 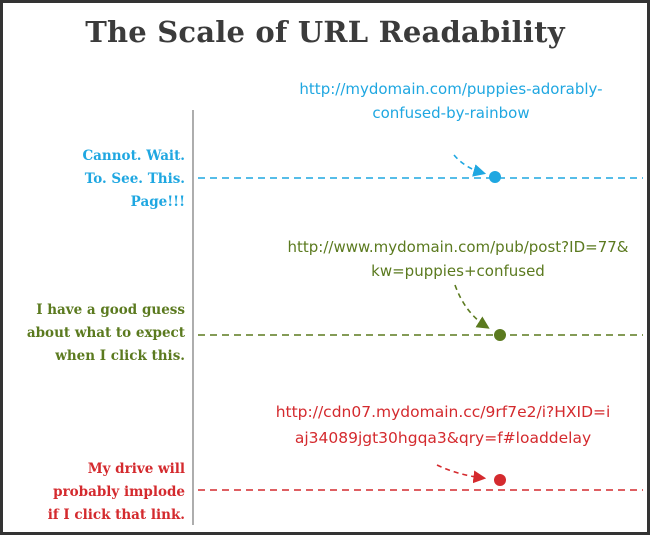 I want to click on url-line: http://cdn07.mydomain.cc/9rf7e2/i?HXID=i, so click(x=443, y=412).